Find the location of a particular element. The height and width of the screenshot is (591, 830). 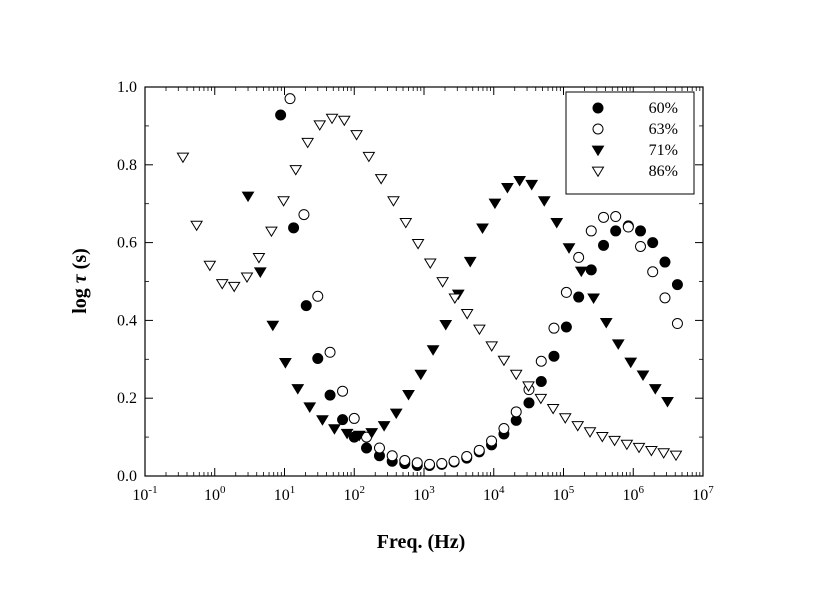

legend-label: 63% is located at coordinates (663, 129).